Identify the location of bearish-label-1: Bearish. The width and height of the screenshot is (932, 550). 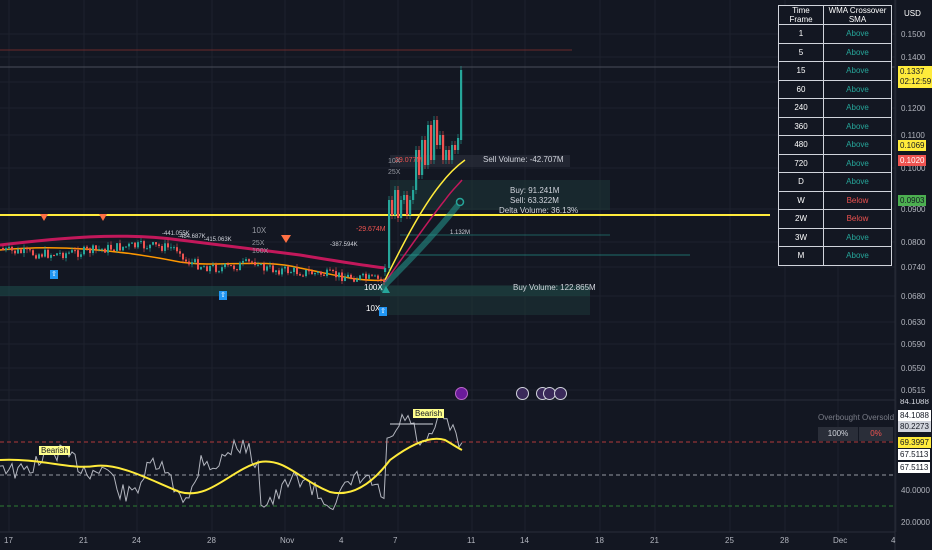
(55, 450).